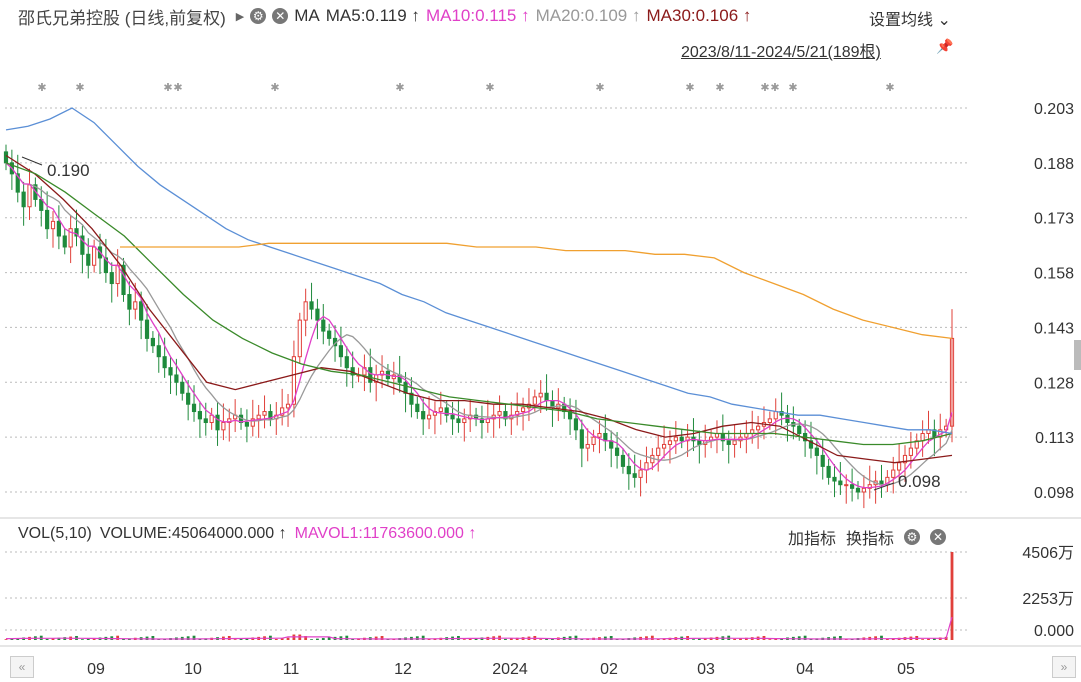  Describe the element at coordinates (479, 628) in the screenshot. I see `mavol1-line` at that location.